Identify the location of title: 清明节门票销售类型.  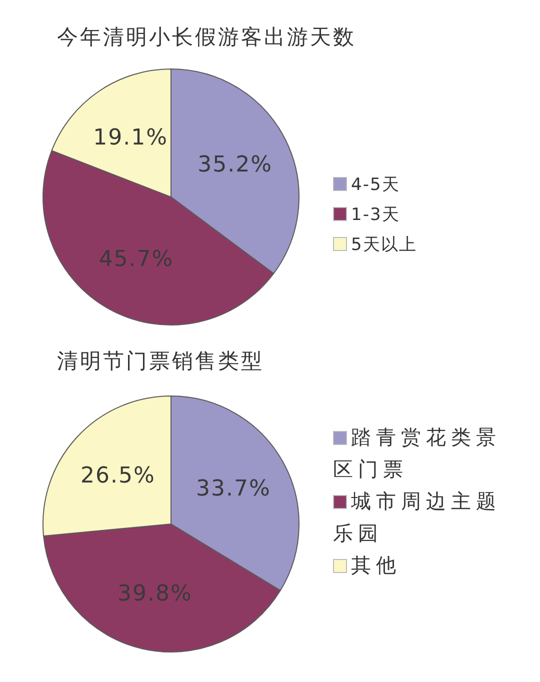
(160, 361).